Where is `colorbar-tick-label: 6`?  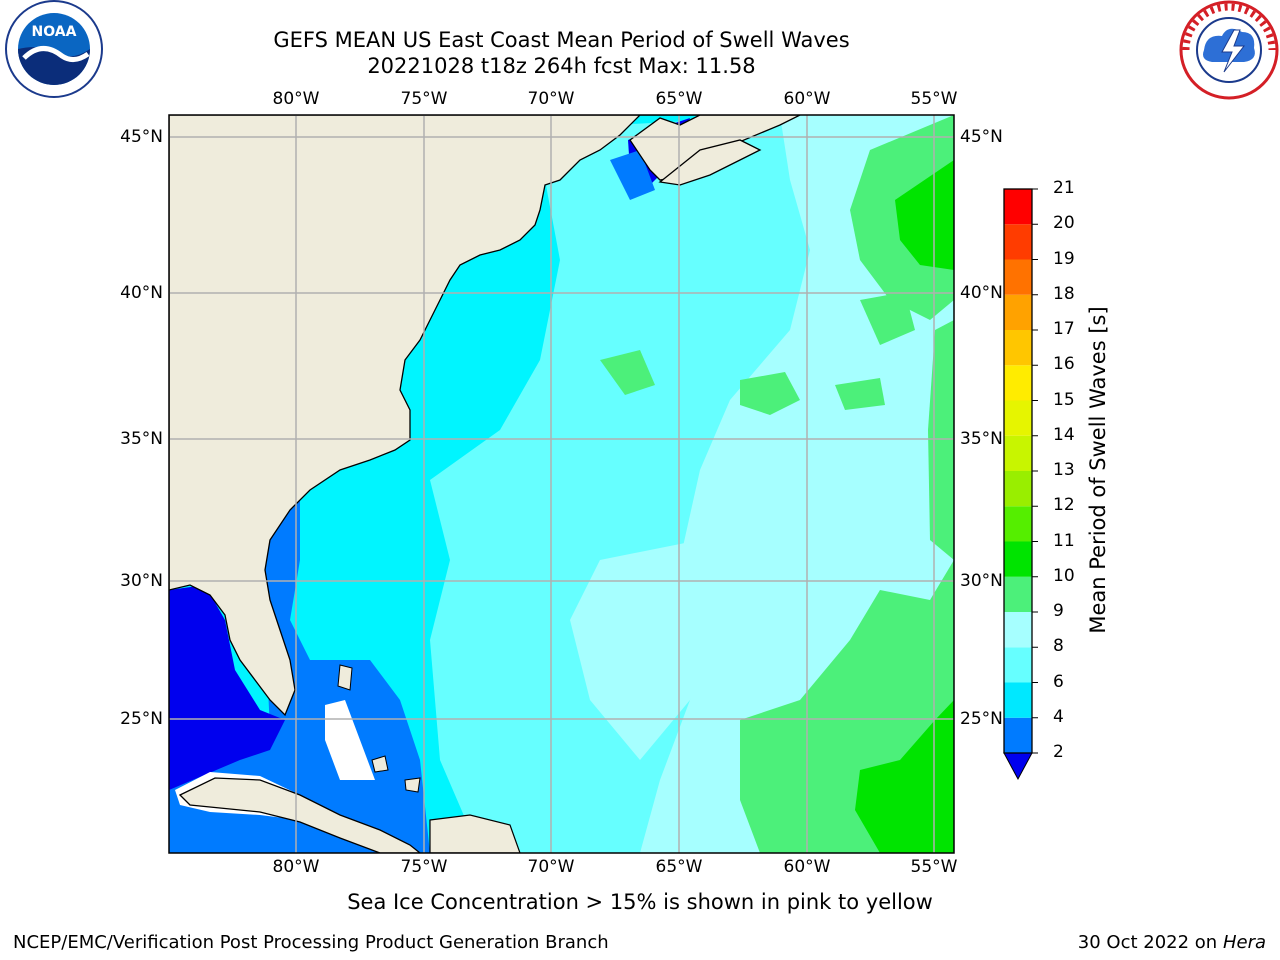 colorbar-tick-label: 6 is located at coordinates (1058, 681).